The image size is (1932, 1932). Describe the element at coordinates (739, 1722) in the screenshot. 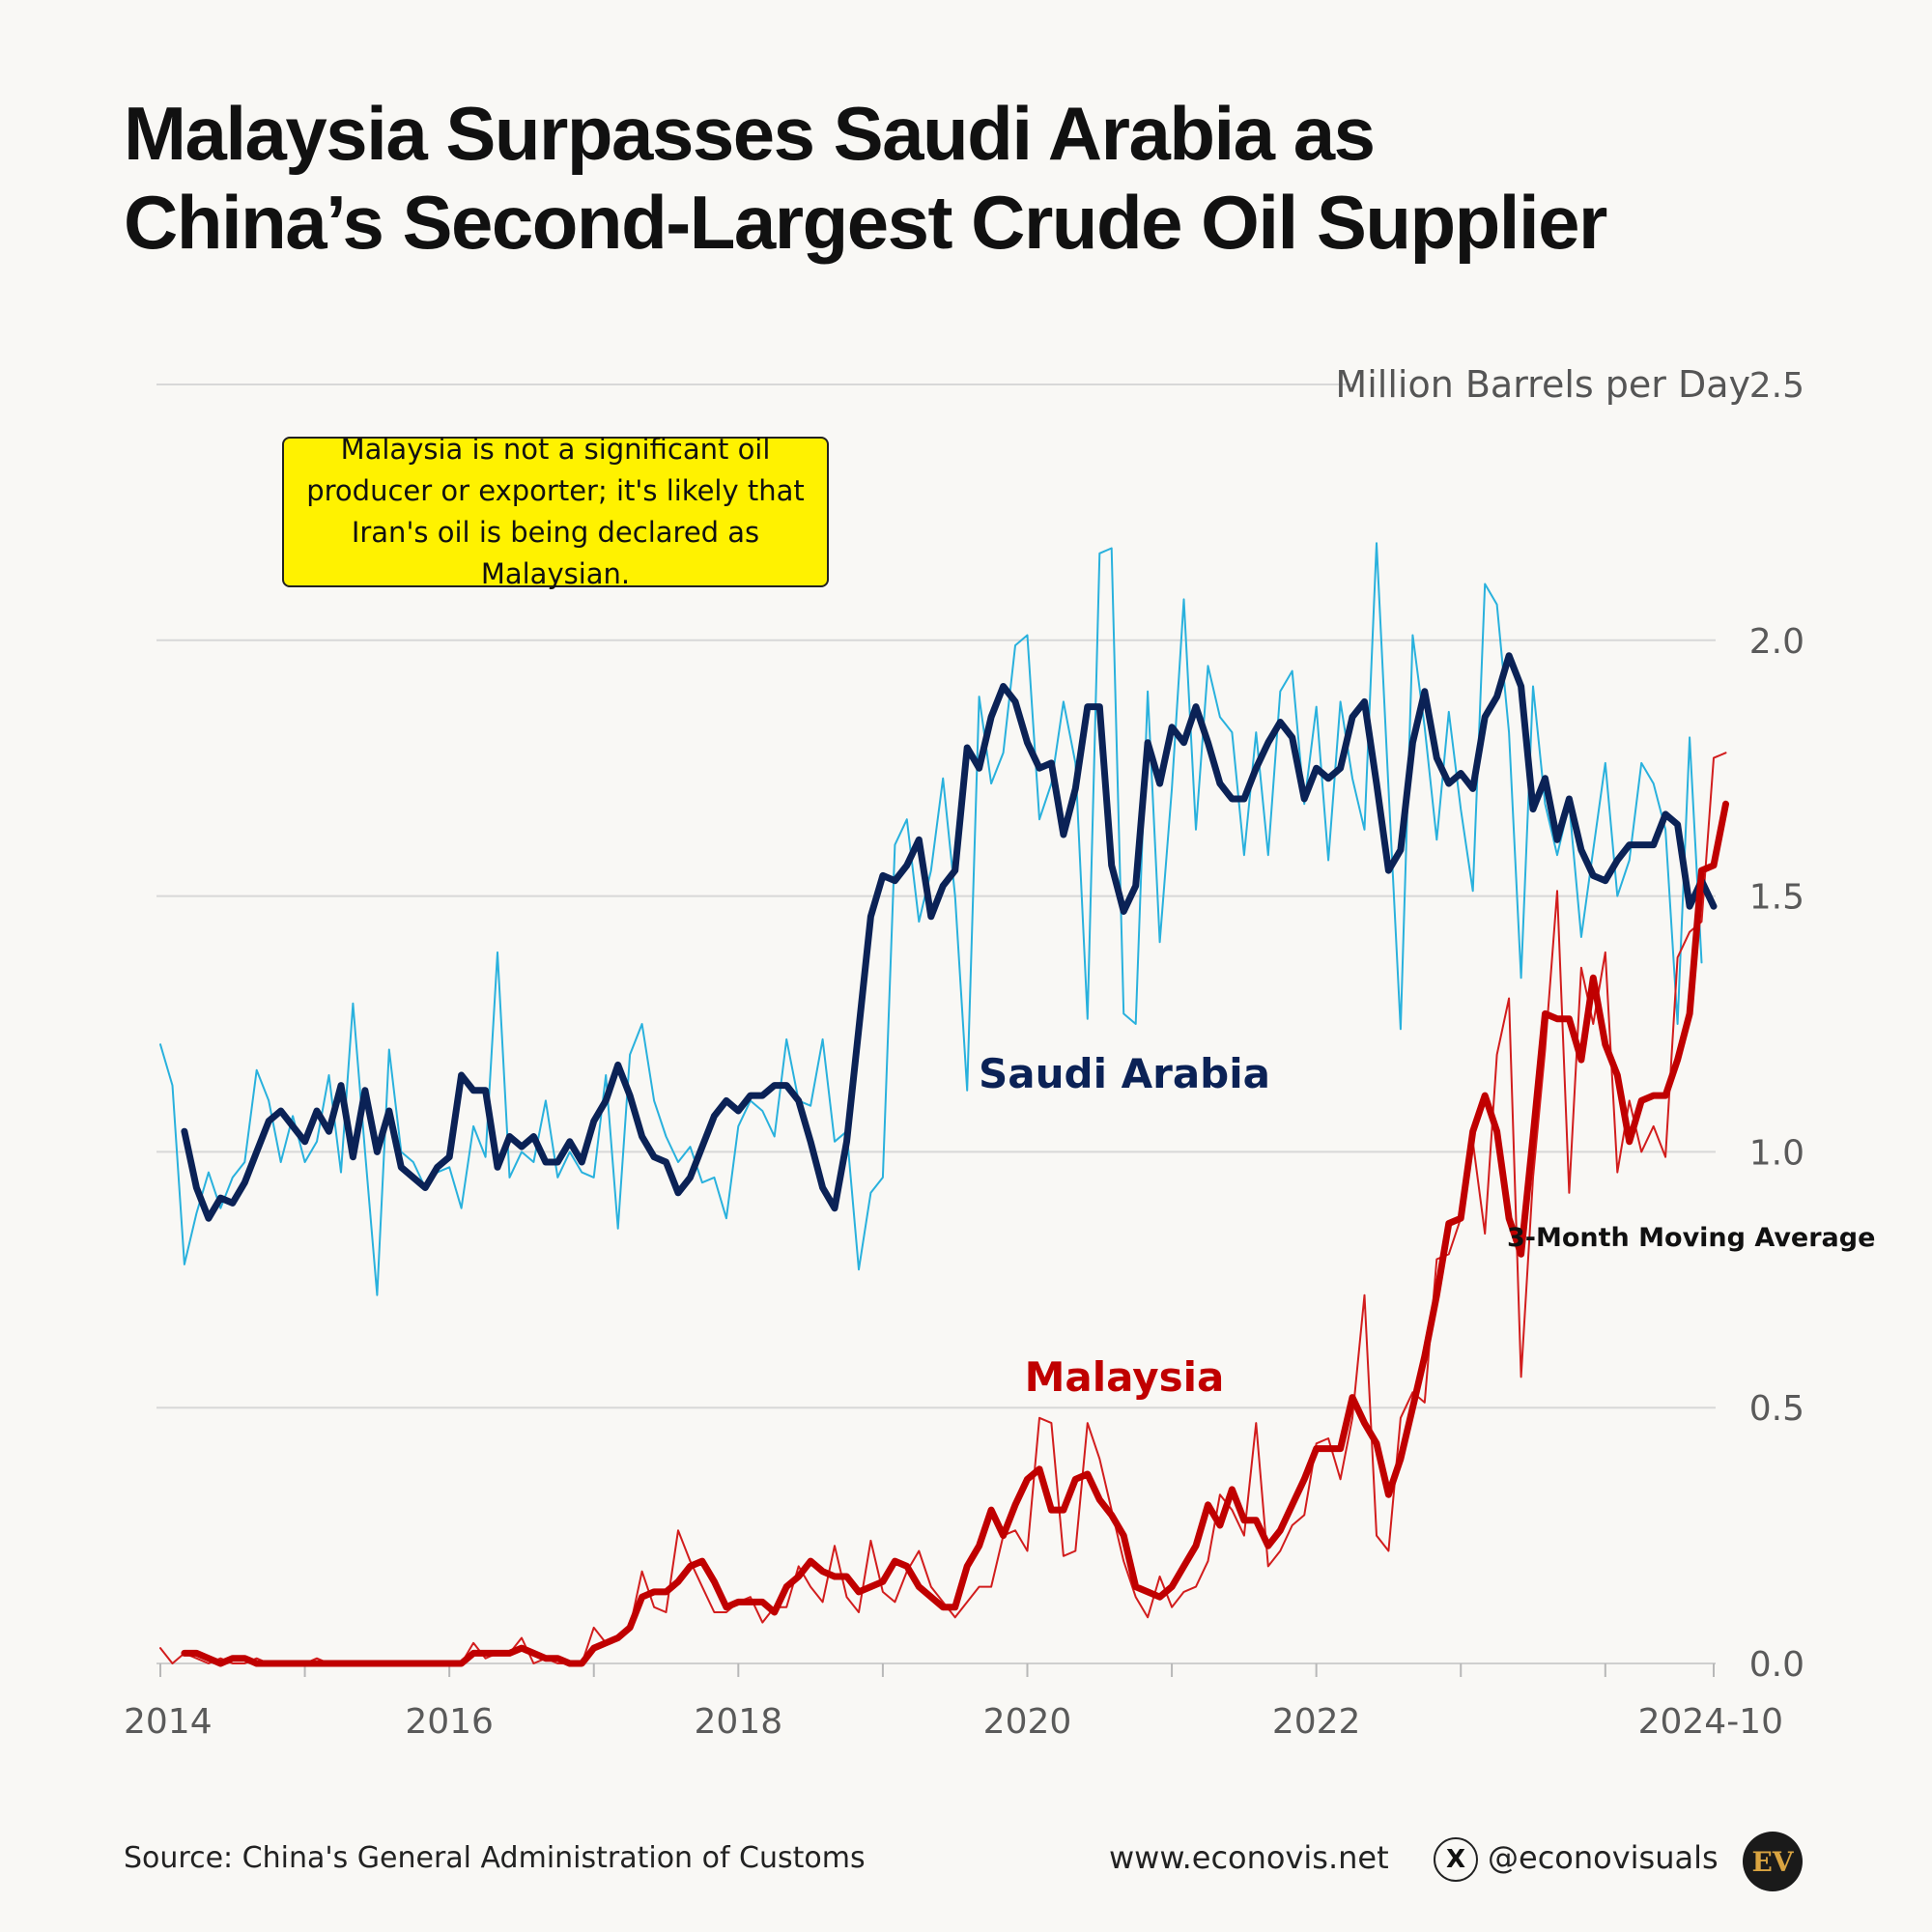

I see `x-tick-label: 2018` at that location.